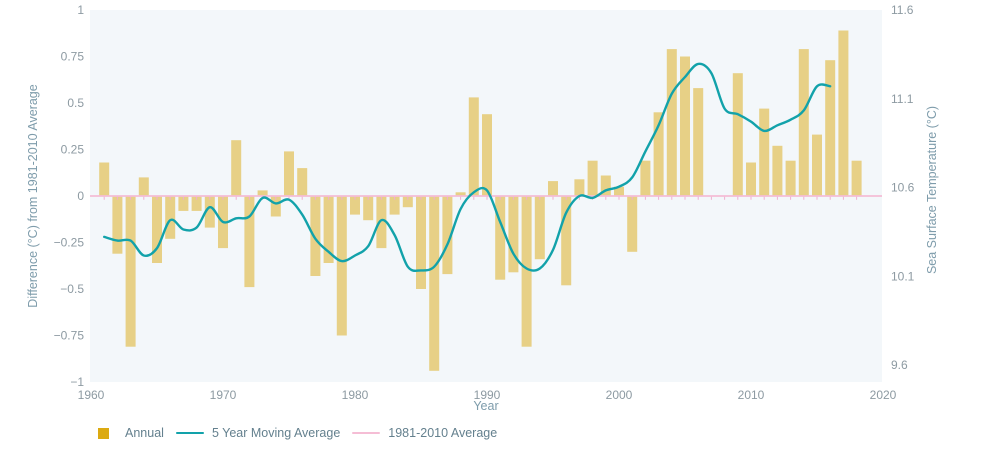 The image size is (981, 452). Describe the element at coordinates (460, 194) in the screenshot. I see `annual-bar-1988` at that location.